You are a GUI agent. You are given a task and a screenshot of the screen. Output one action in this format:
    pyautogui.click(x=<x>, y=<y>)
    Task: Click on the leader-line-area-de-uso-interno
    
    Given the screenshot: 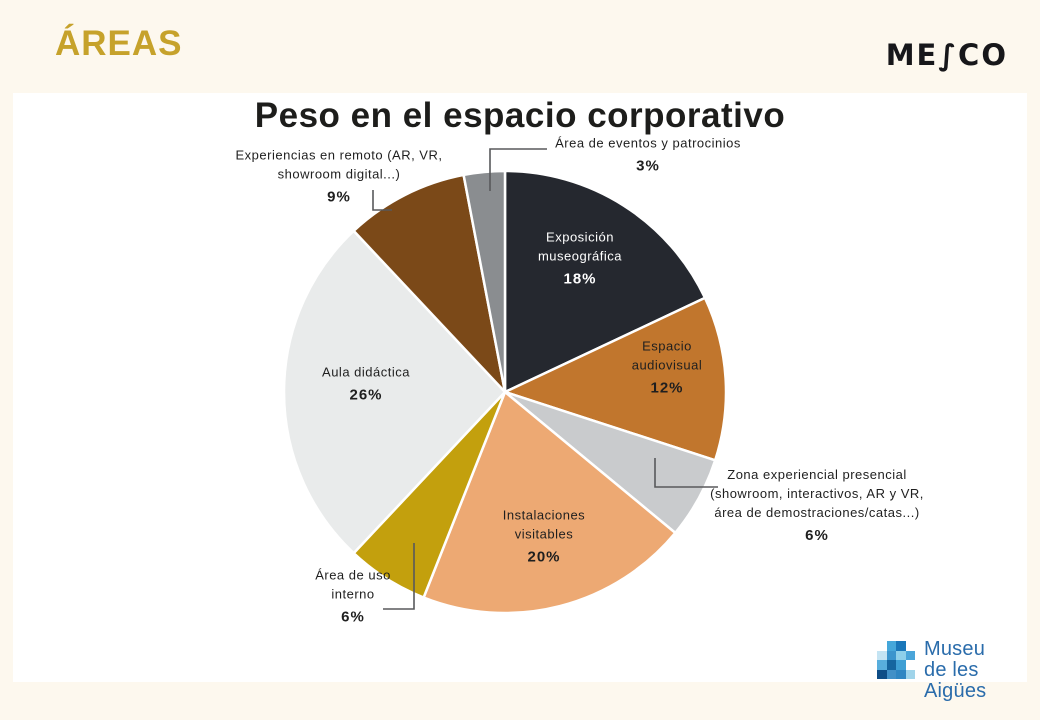 What is the action you would take?
    pyautogui.click(x=399, y=576)
    